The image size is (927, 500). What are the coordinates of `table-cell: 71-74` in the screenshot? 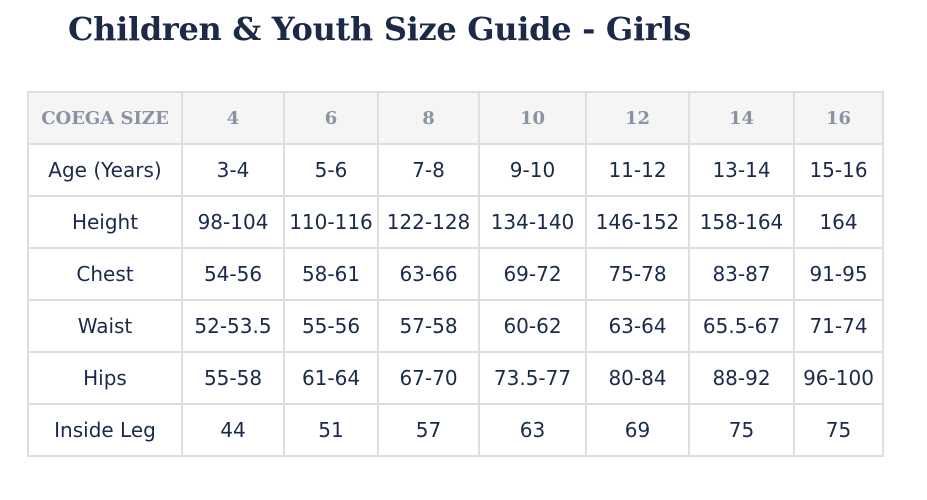 It's located at (838, 326).